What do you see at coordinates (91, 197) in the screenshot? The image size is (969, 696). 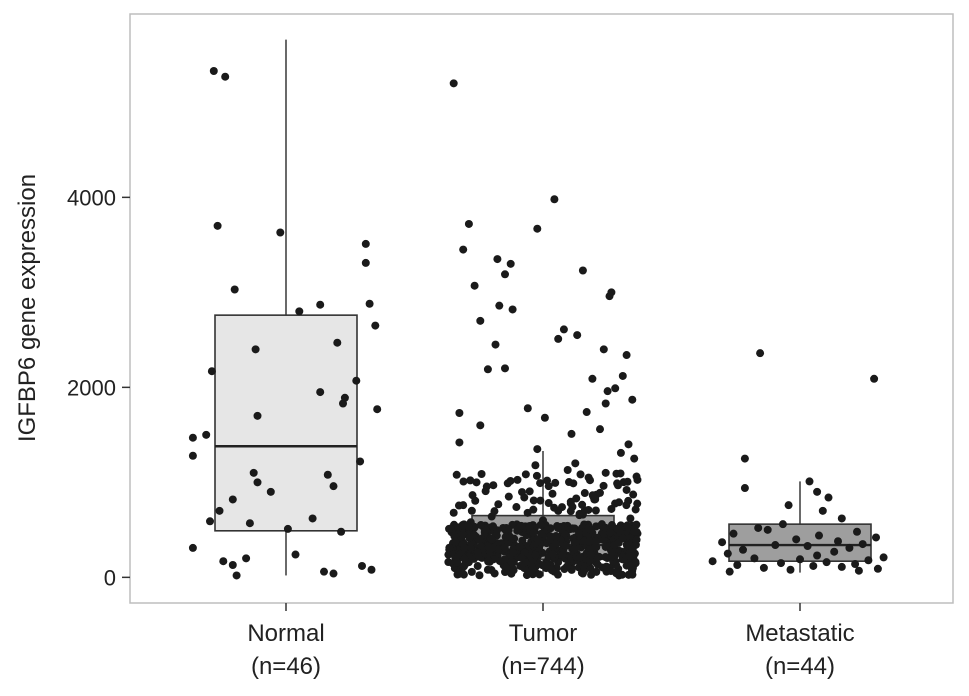 I see `y-tick-label: 4000` at bounding box center [91, 197].